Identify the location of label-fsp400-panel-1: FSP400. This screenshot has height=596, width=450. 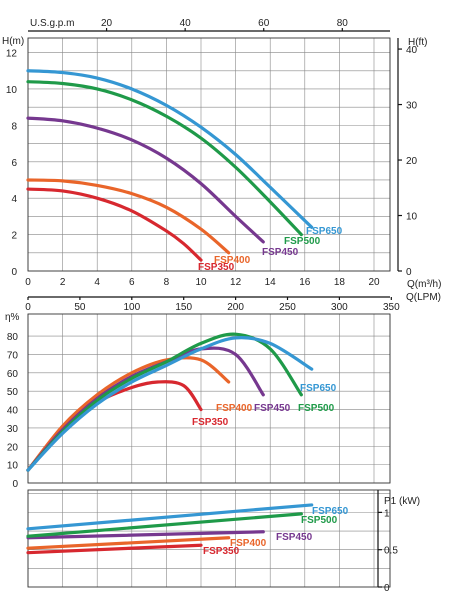
(232, 260).